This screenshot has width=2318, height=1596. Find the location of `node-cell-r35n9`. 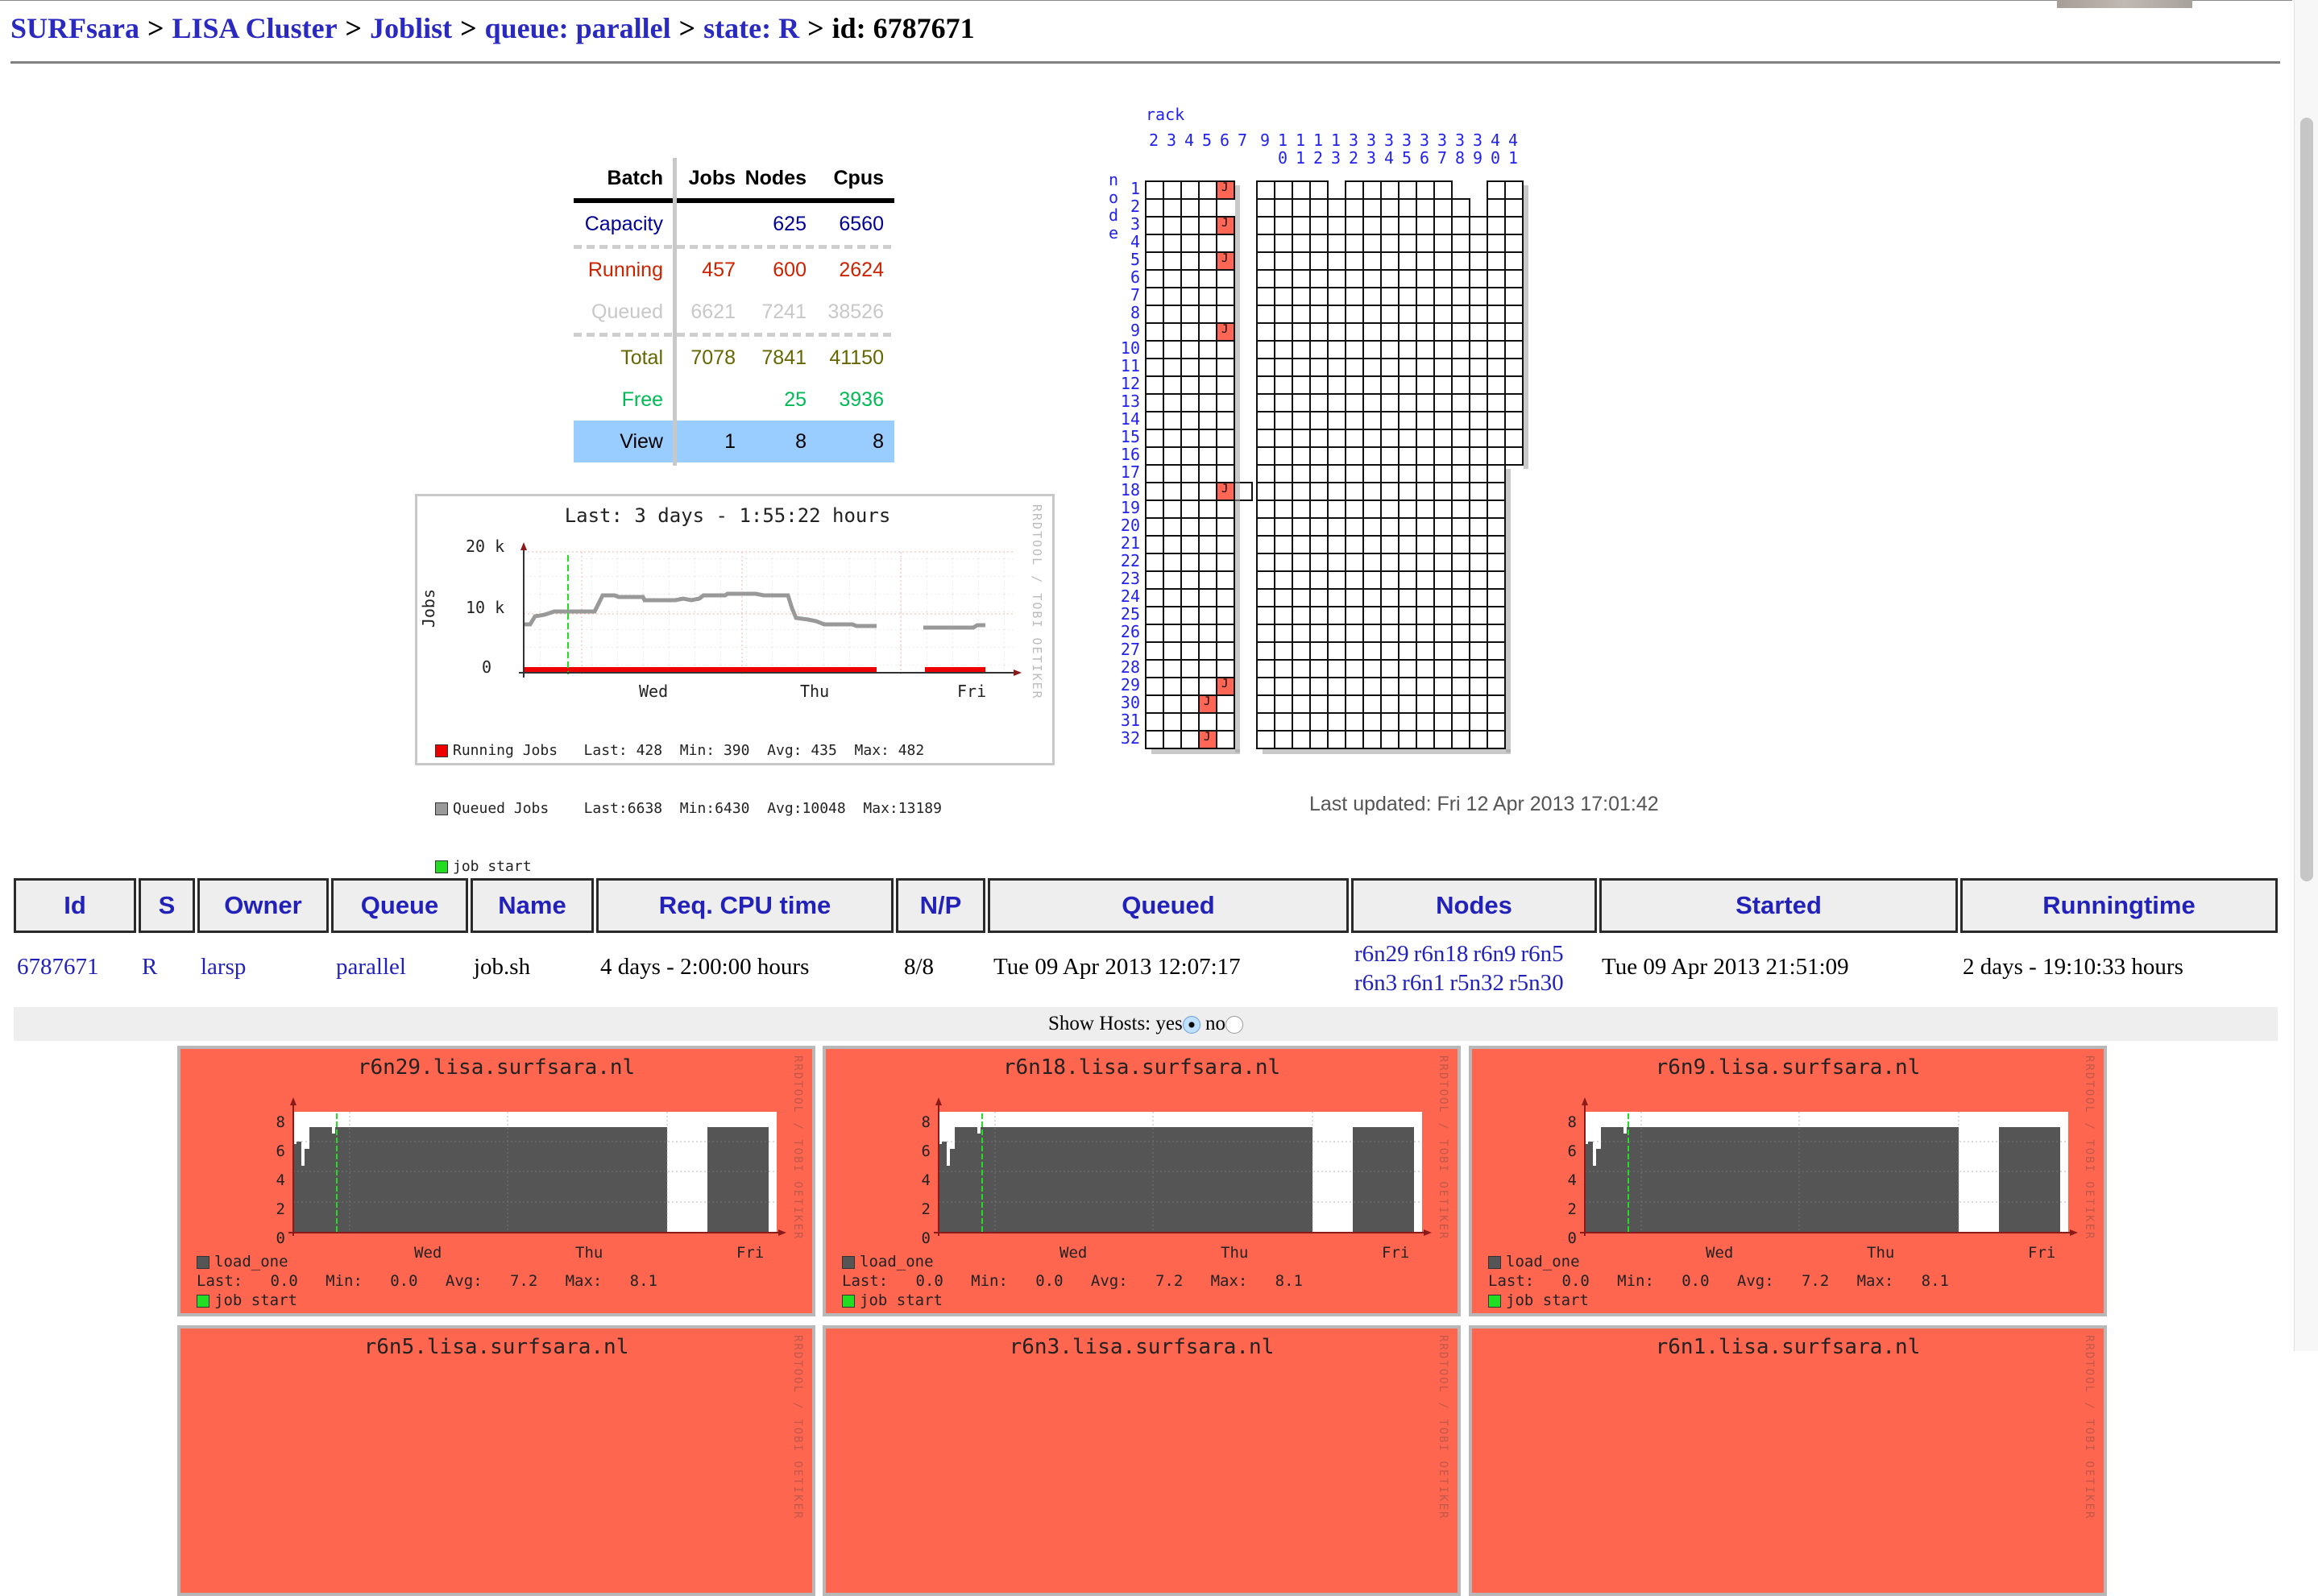

node-cell-r35n9 is located at coordinates (1407, 332).